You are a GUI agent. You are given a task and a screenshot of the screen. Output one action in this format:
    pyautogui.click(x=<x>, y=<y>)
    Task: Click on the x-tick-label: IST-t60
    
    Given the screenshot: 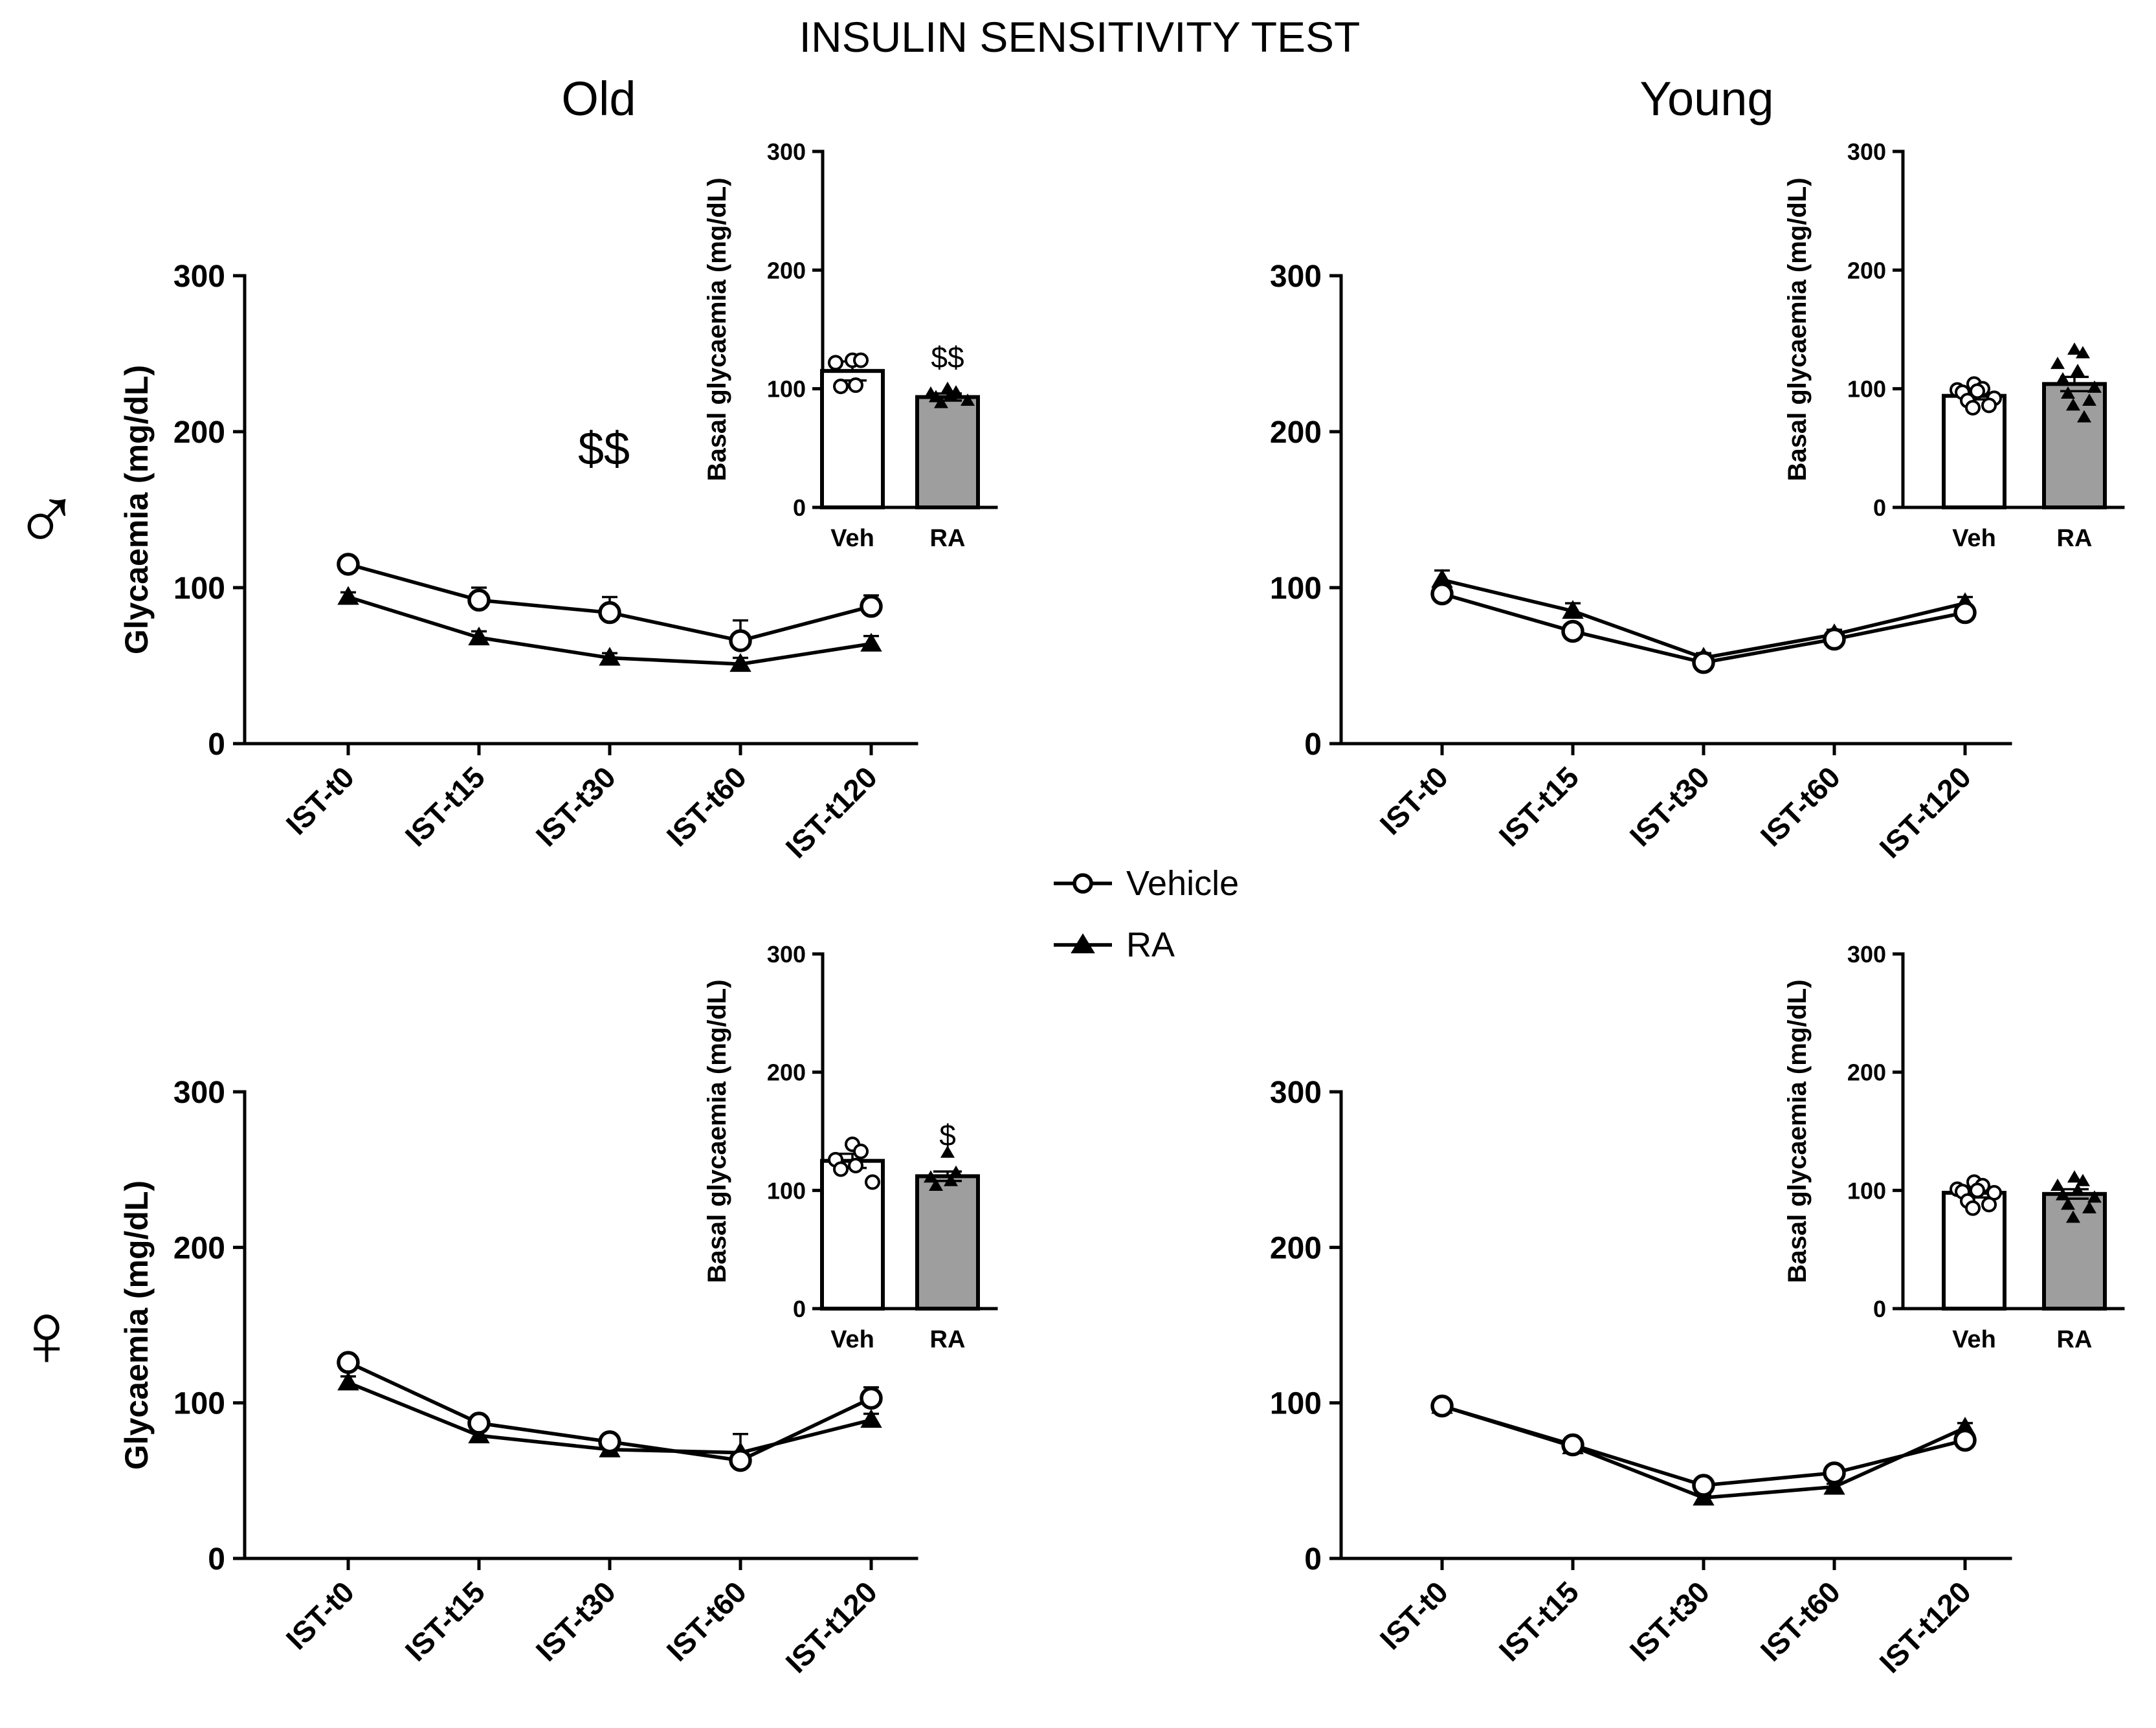 What is the action you would take?
    pyautogui.click(x=1800, y=806)
    